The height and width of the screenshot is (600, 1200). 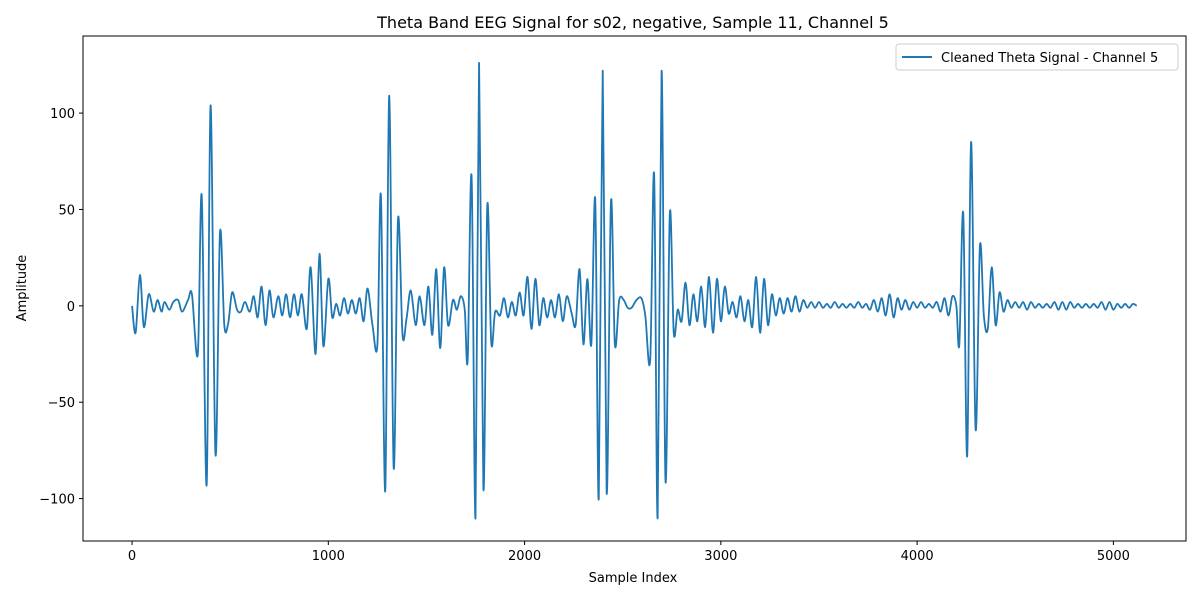 What do you see at coordinates (132, 556) in the screenshot?
I see `x-tick-label: 0` at bounding box center [132, 556].